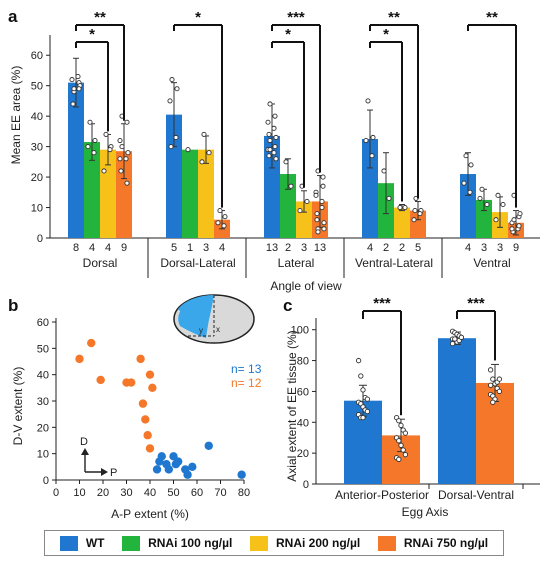  I want to click on y-tick-label: 10, so click(43, 455).